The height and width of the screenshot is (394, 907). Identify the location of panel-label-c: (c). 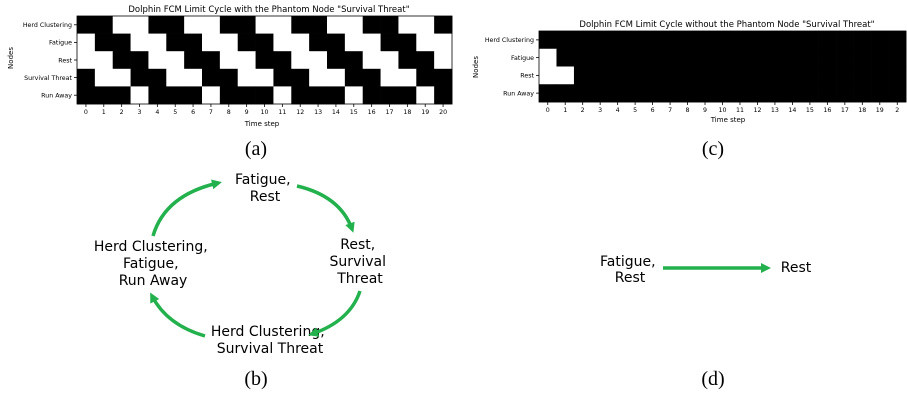
(713, 149).